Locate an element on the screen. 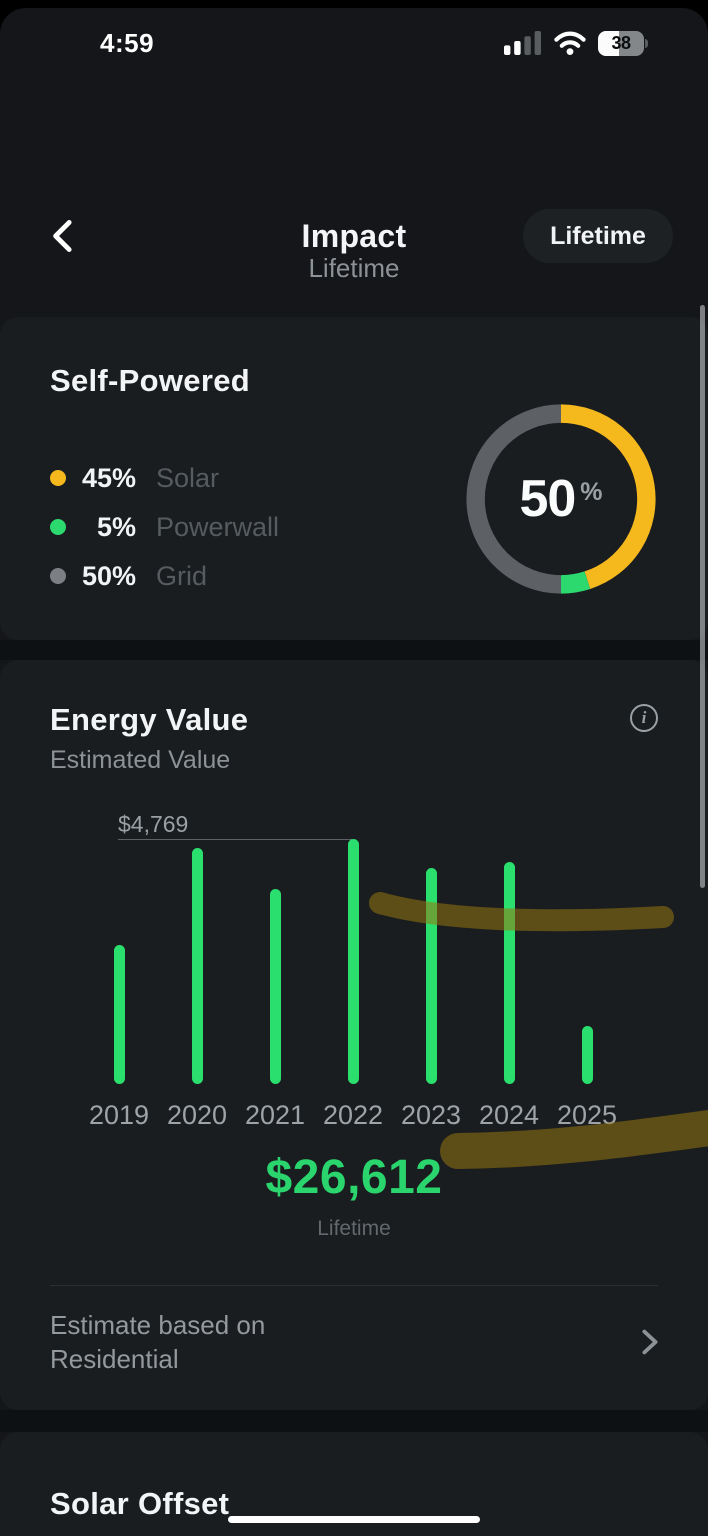 The image size is (708, 1536). year-label-2022: 2022 is located at coordinates (353, 1115).